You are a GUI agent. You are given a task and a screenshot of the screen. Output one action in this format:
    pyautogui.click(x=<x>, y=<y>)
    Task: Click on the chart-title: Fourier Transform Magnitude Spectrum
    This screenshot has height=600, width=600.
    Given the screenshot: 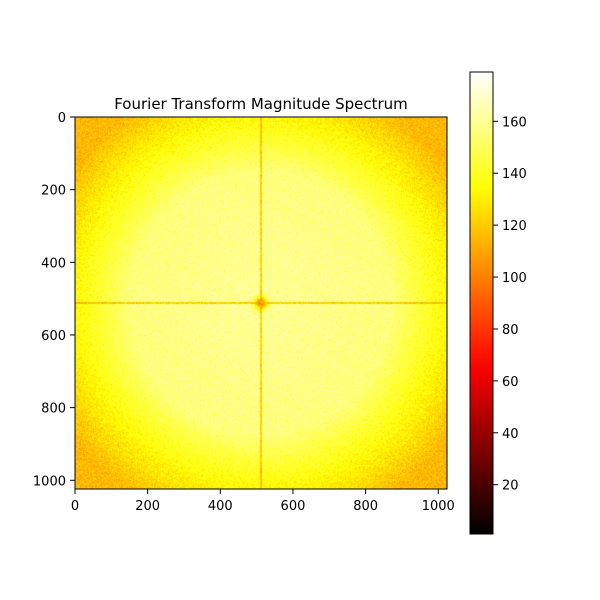 What is the action you would take?
    pyautogui.click(x=261, y=104)
    